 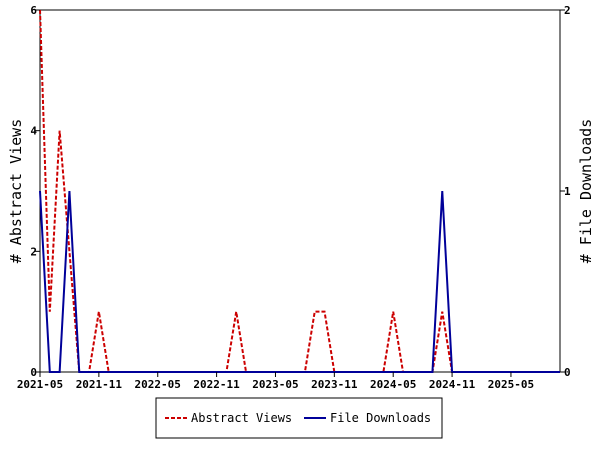 What do you see at coordinates (334, 384) in the screenshot?
I see `x-tick-label: 2023-11` at bounding box center [334, 384].